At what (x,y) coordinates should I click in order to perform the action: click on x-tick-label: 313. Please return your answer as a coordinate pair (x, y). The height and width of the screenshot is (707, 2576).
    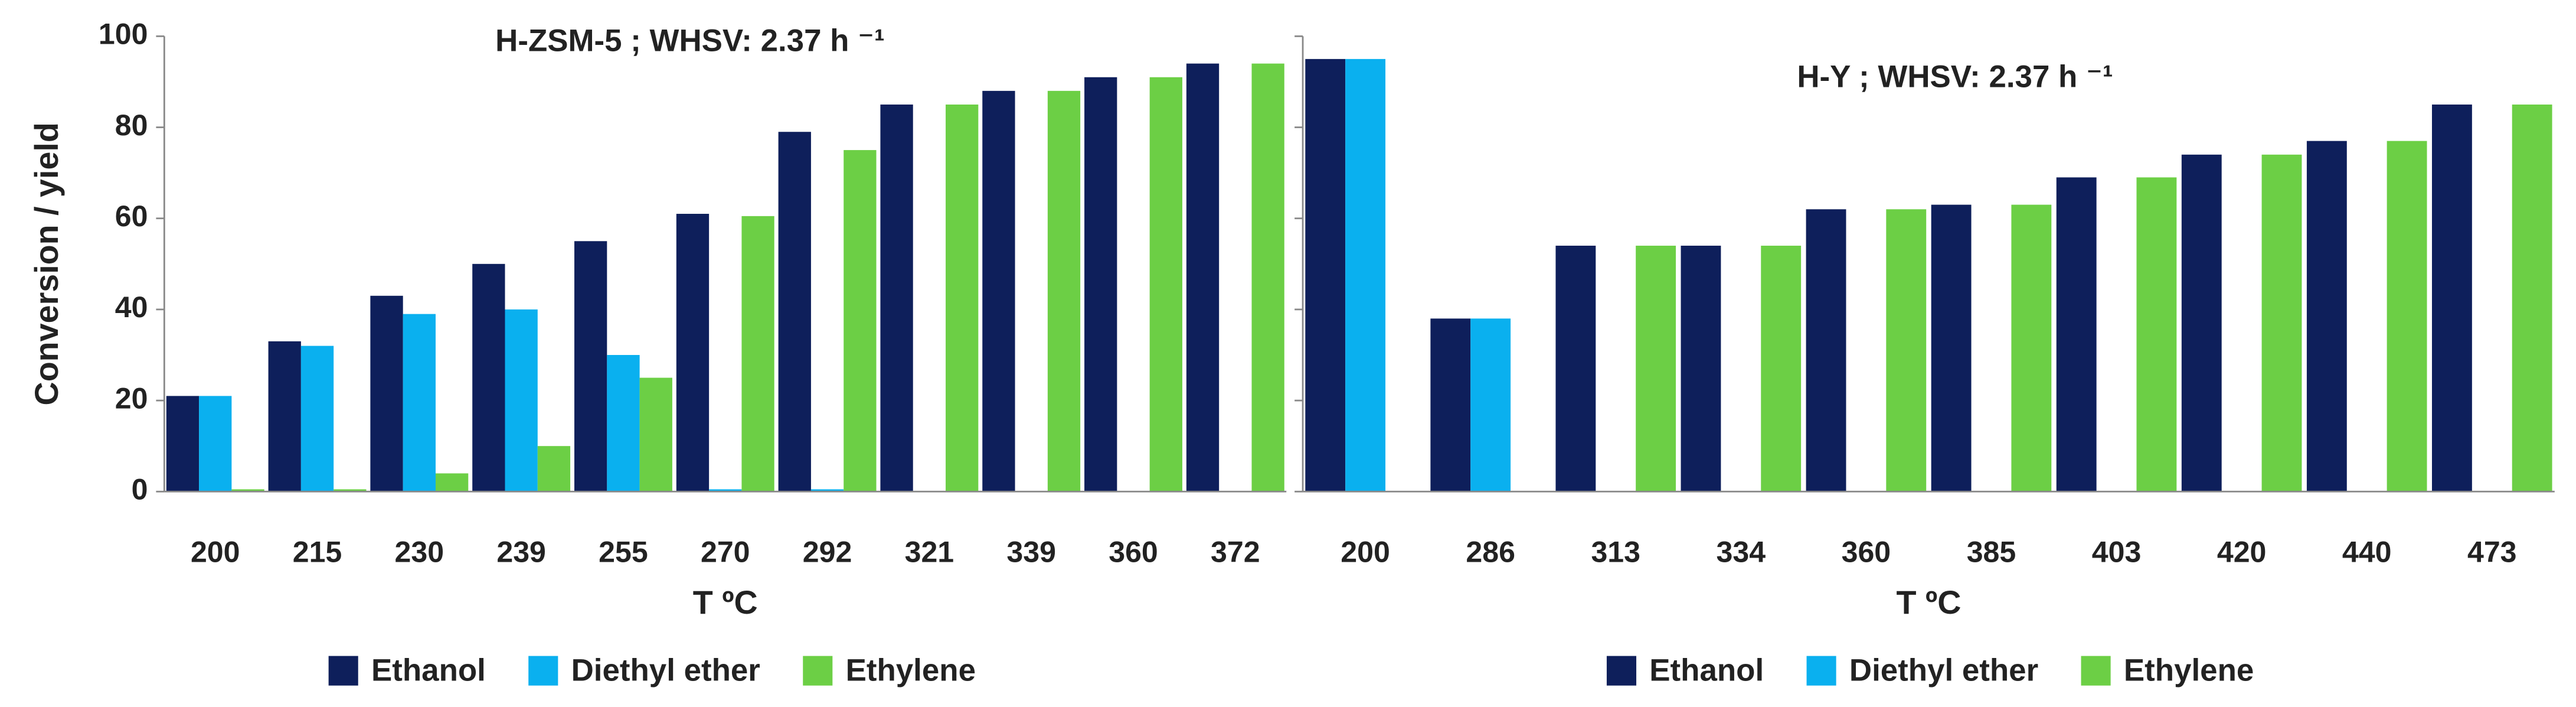
    Looking at the image, I should click on (1615, 551).